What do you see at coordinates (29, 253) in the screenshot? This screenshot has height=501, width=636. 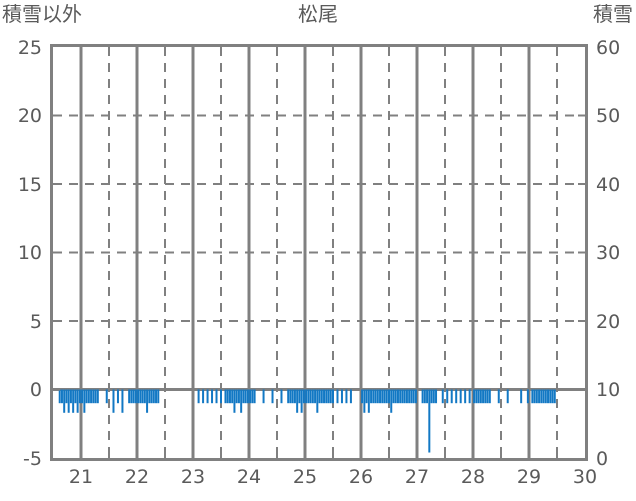 I see `left-axis-tick-10: 10` at bounding box center [29, 253].